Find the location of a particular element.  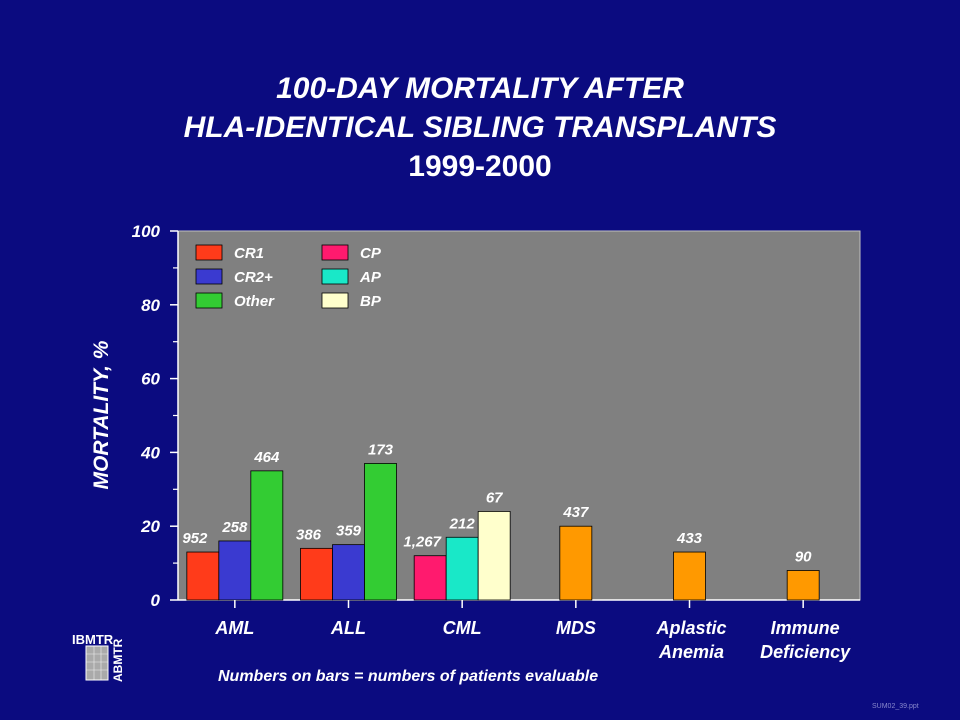

bar-n-label: 90 is located at coordinates (803, 556).